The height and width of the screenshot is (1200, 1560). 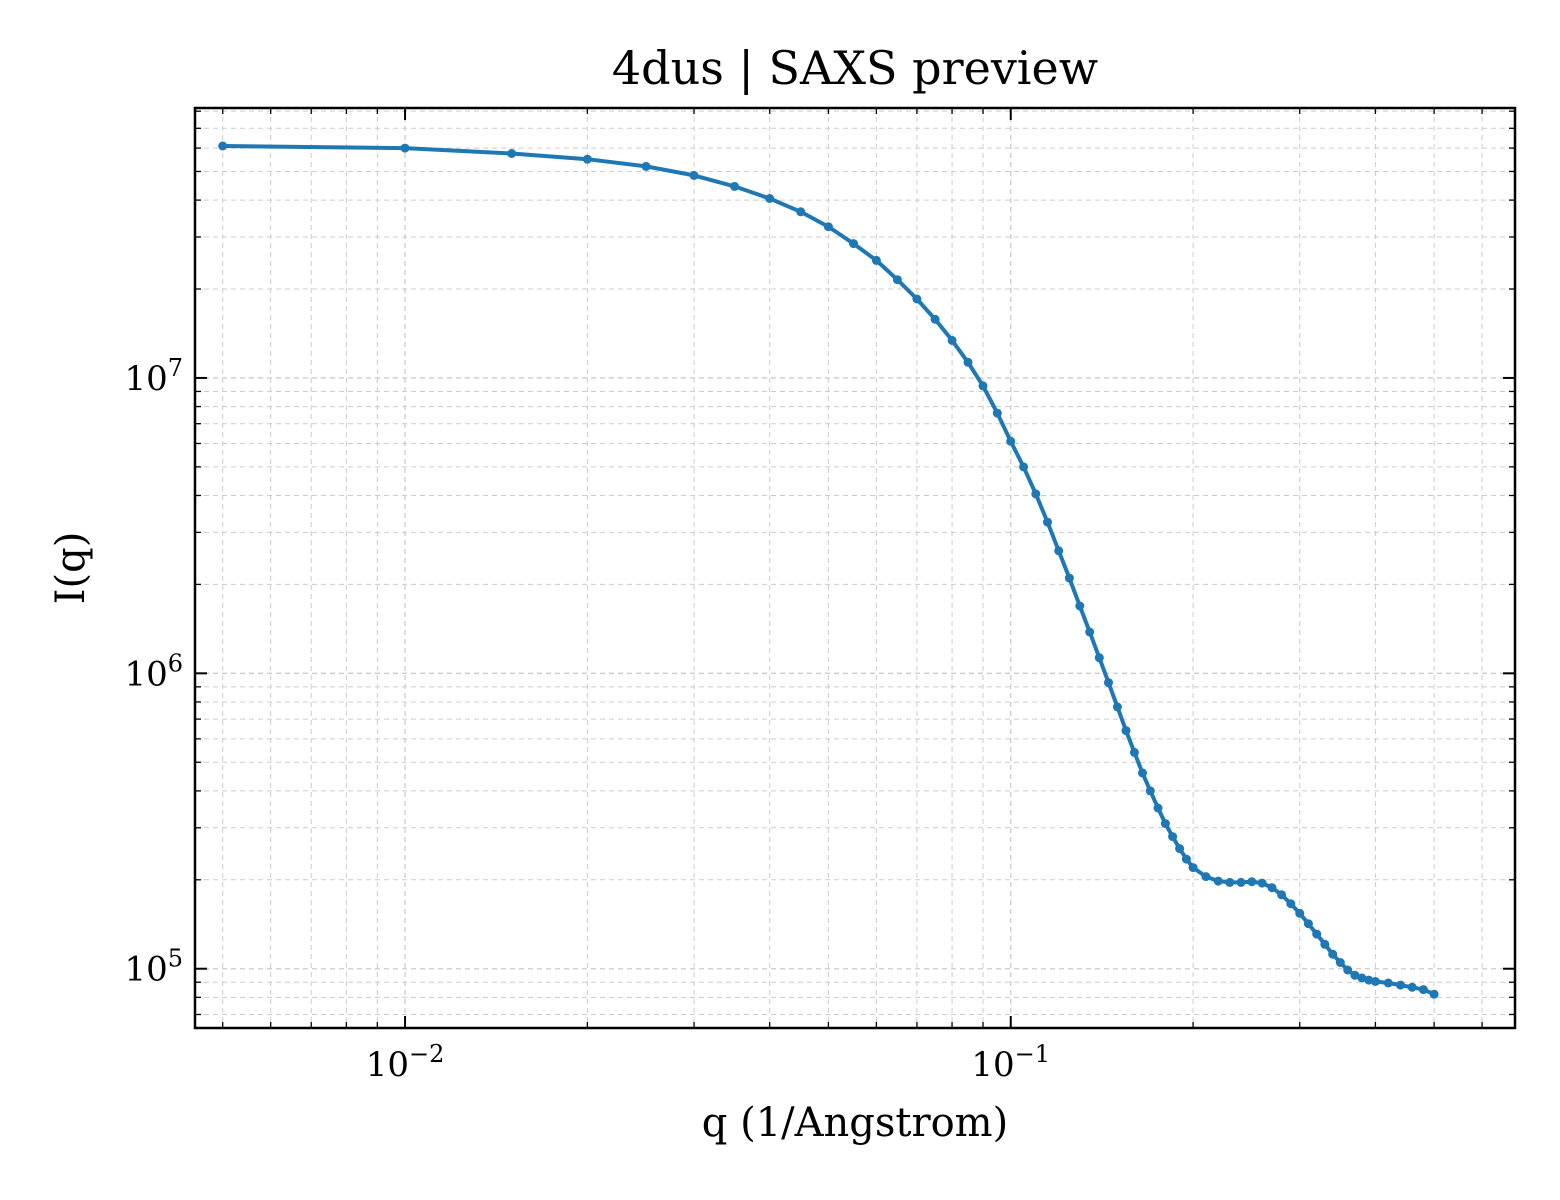 What do you see at coordinates (71, 568) in the screenshot?
I see `y-axis-label: I(q)` at bounding box center [71, 568].